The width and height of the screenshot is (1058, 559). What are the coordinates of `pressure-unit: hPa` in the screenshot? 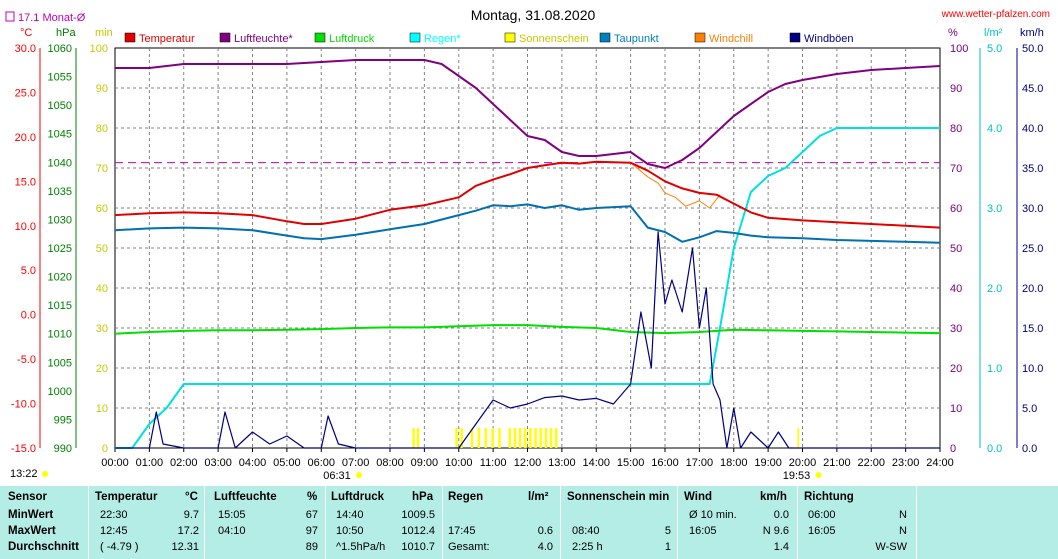 It's located at (66, 33).